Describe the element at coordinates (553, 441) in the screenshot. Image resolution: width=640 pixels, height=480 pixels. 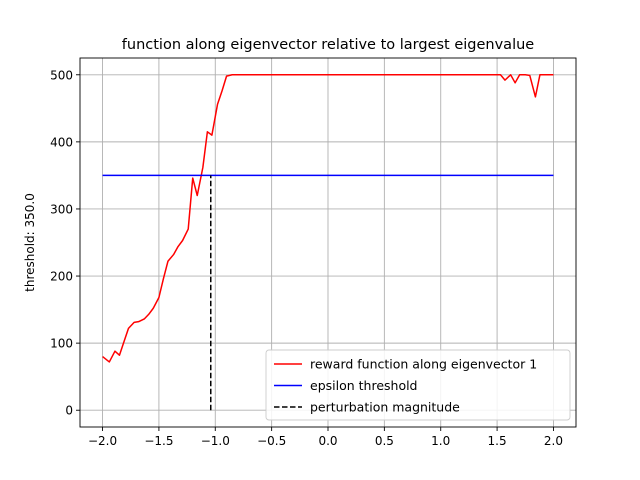
I see `x-tick-label: 2.0` at that location.